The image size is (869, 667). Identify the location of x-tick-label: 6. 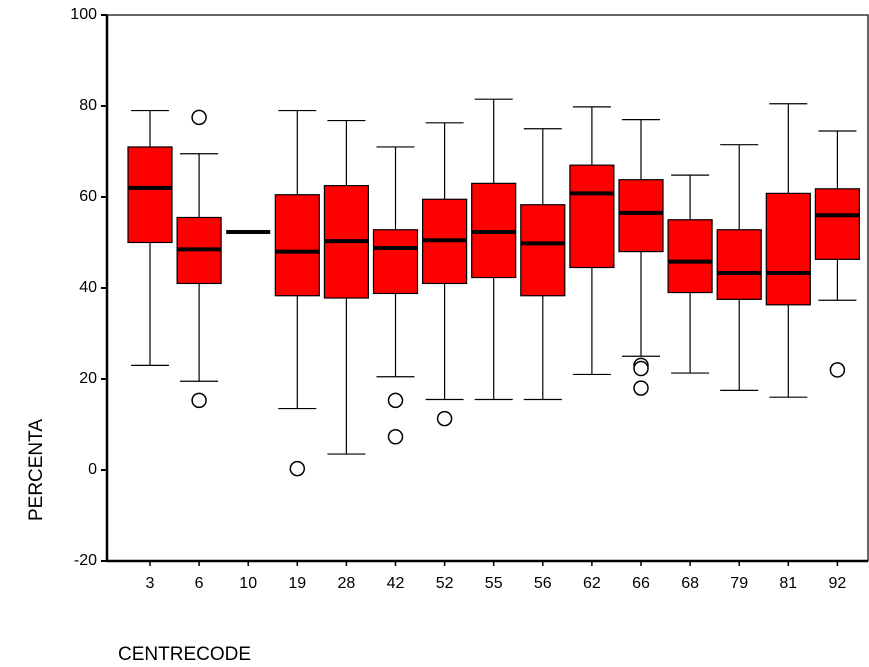
(199, 583).